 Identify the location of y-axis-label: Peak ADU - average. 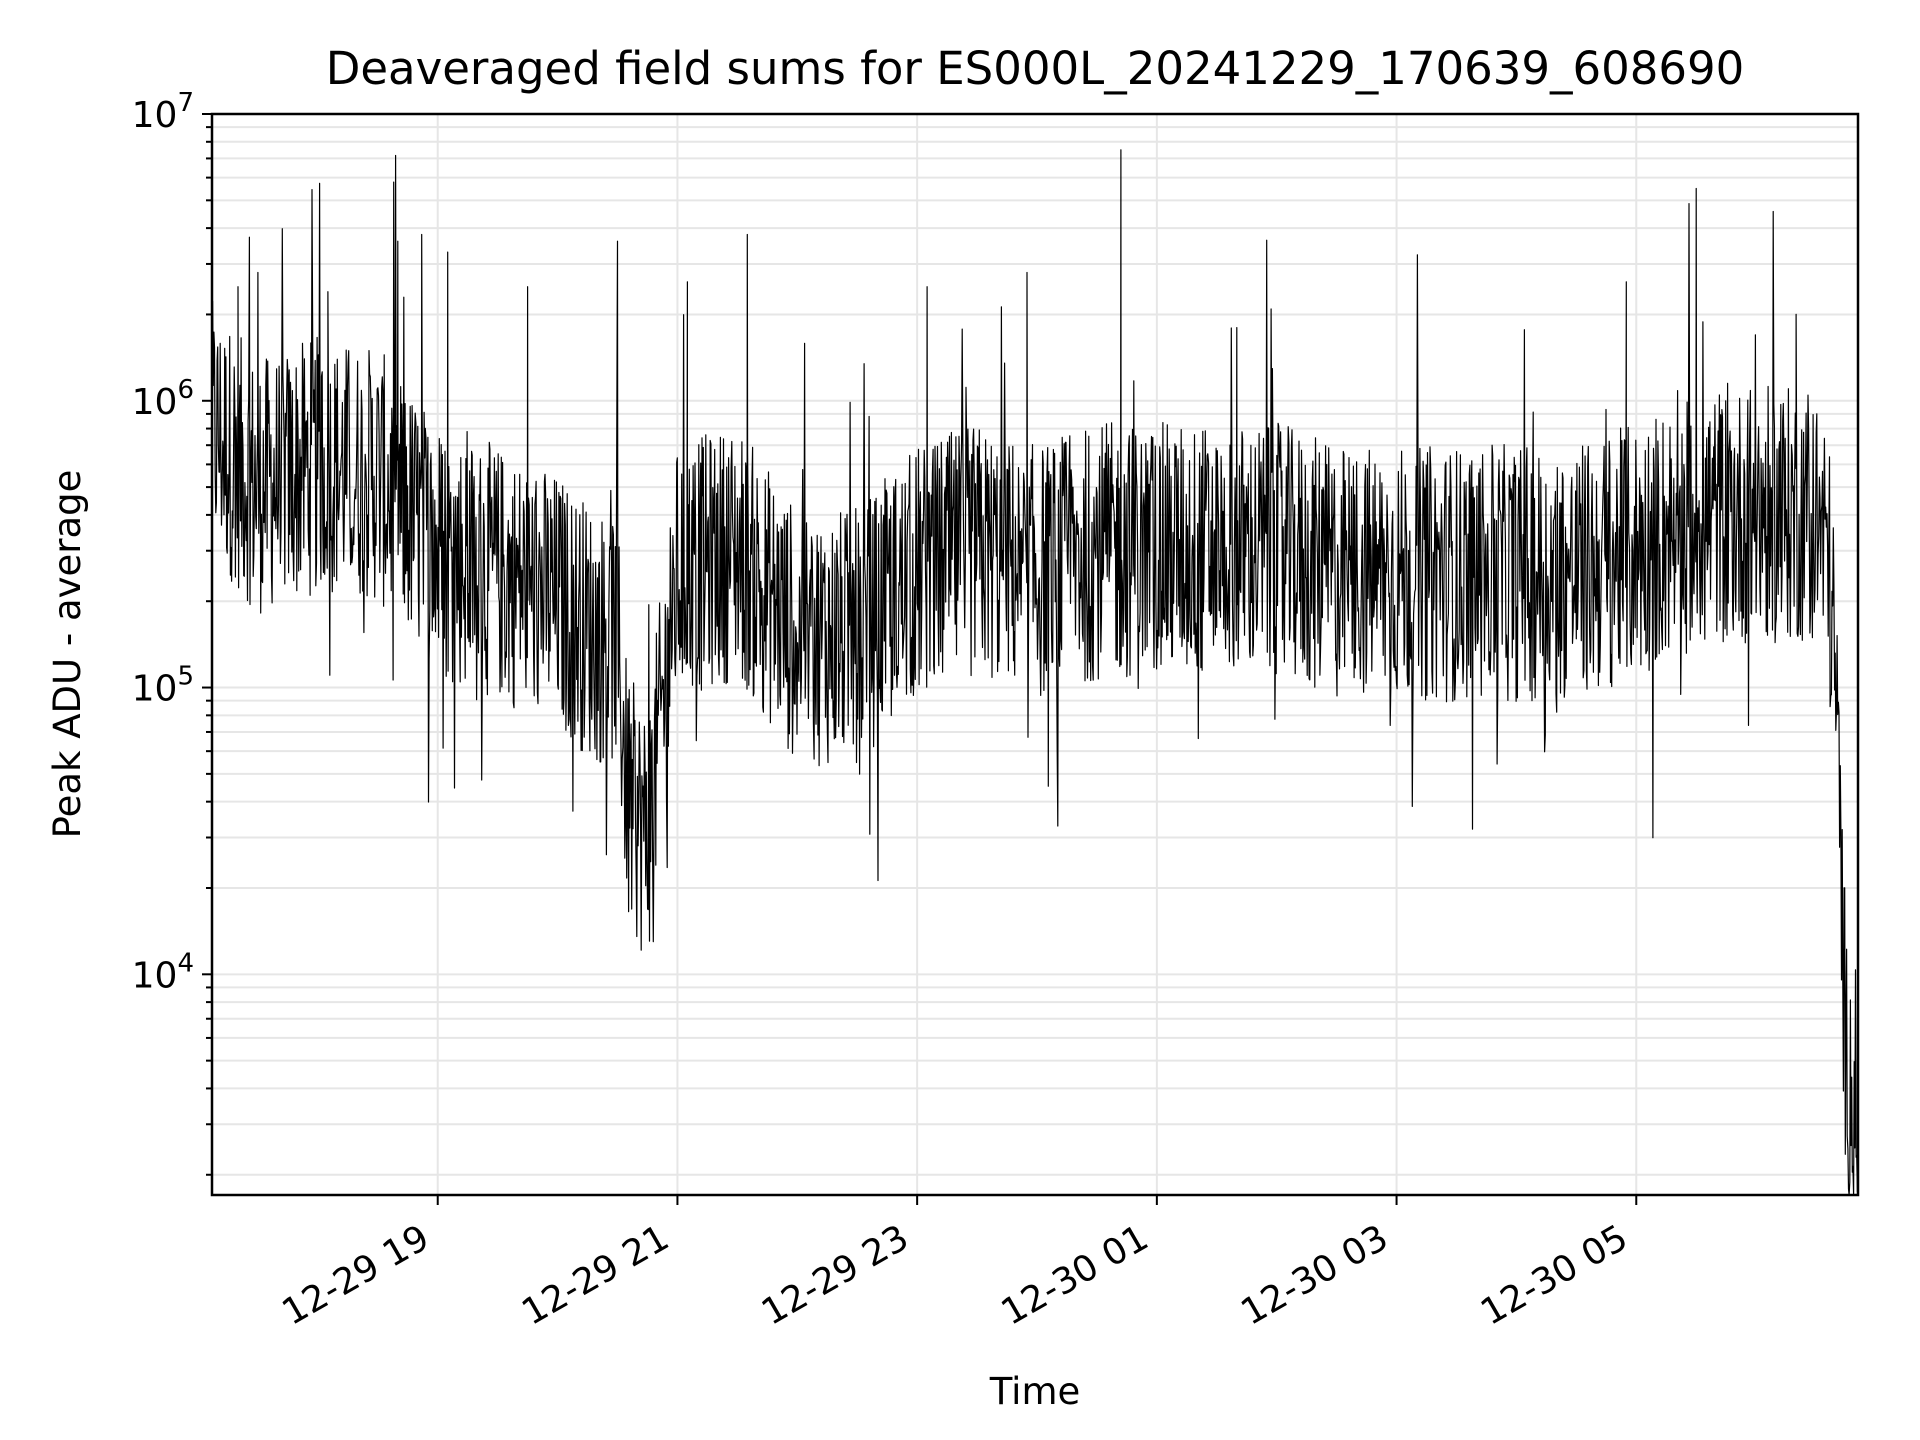
(67, 654).